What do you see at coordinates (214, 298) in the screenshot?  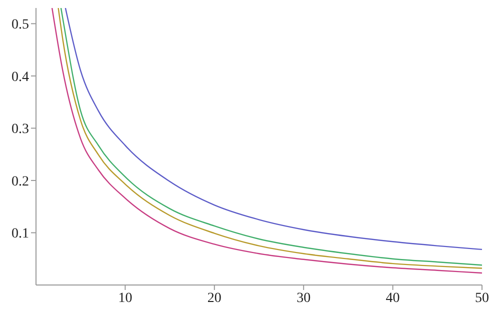 I see `x-tick-label: 20` at bounding box center [214, 298].